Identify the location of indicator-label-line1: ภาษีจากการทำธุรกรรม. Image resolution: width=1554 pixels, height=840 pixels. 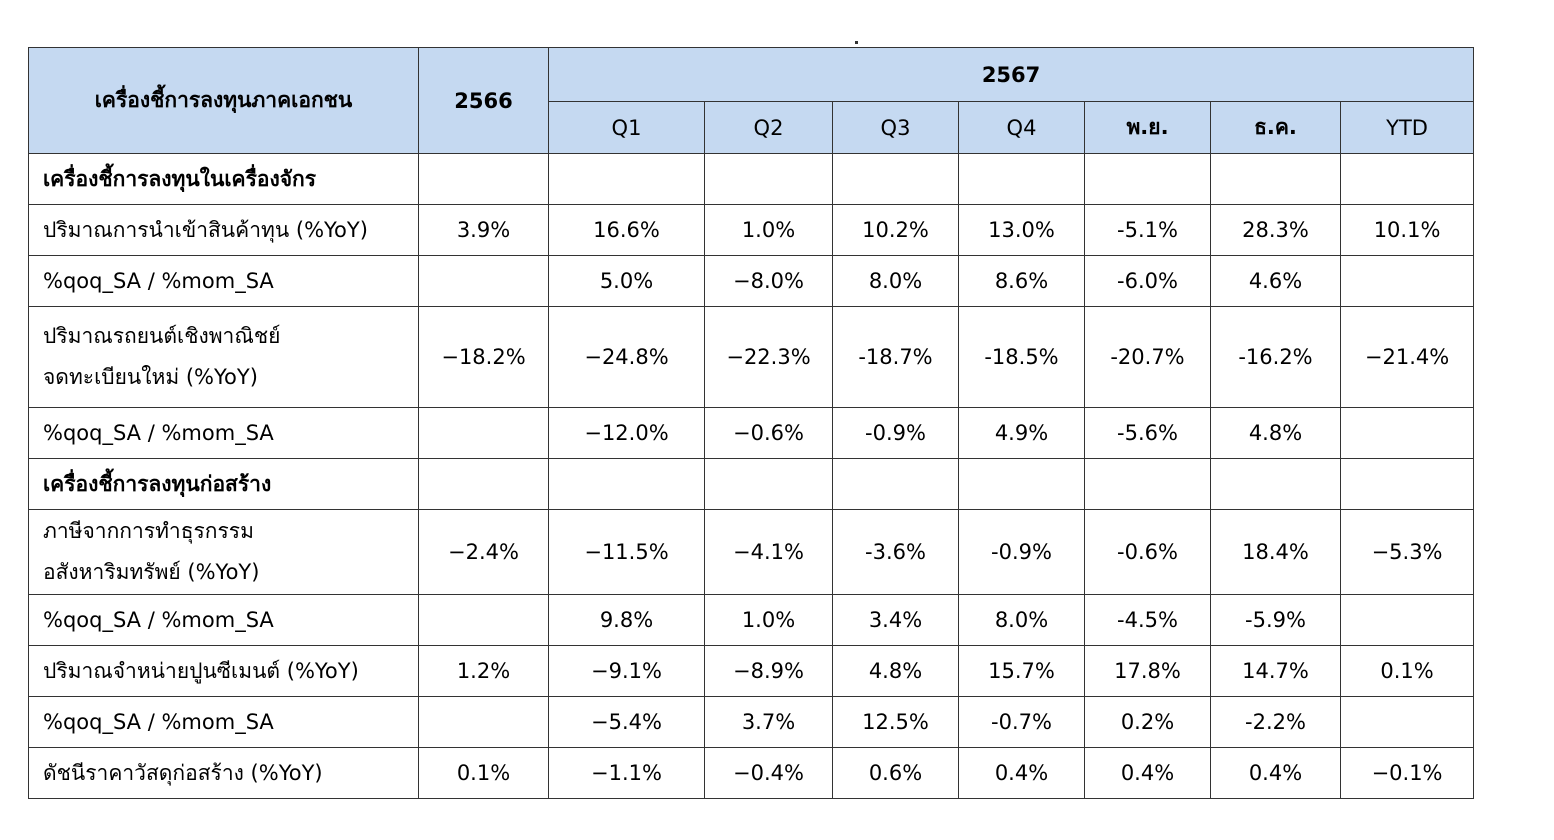
(148, 531).